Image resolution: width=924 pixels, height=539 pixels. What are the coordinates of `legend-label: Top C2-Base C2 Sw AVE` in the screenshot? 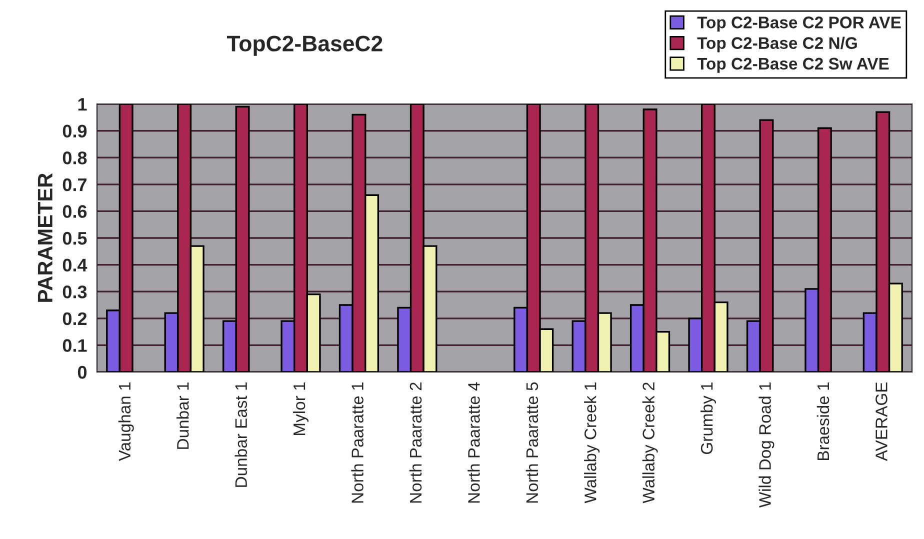 It's located at (793, 65).